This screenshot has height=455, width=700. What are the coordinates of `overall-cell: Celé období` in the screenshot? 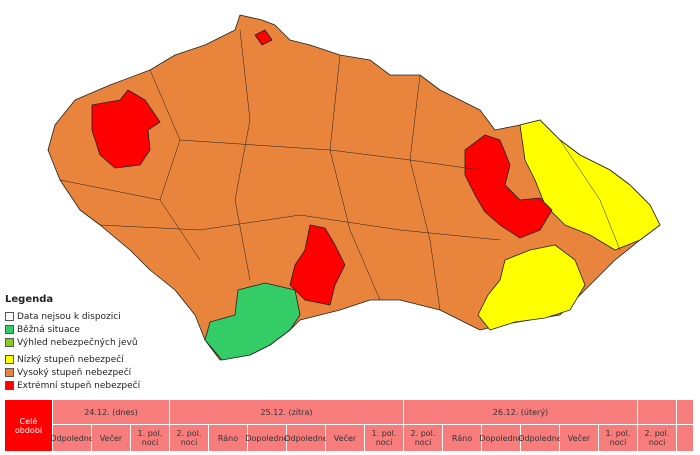 It's located at (29, 426).